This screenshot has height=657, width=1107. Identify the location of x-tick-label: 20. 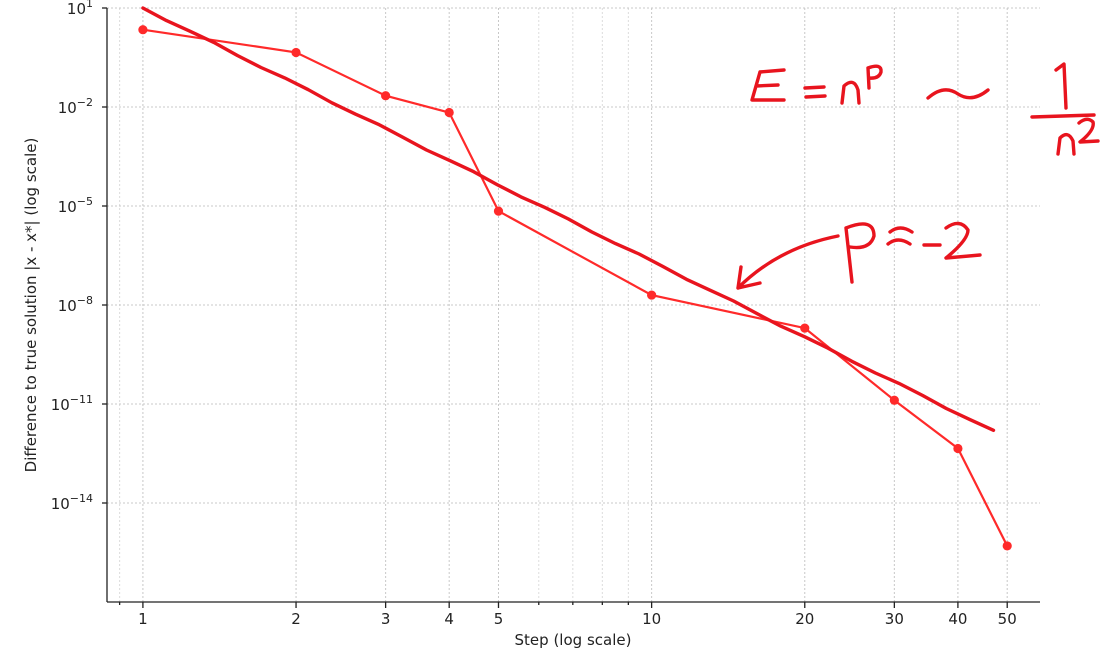
(804, 619).